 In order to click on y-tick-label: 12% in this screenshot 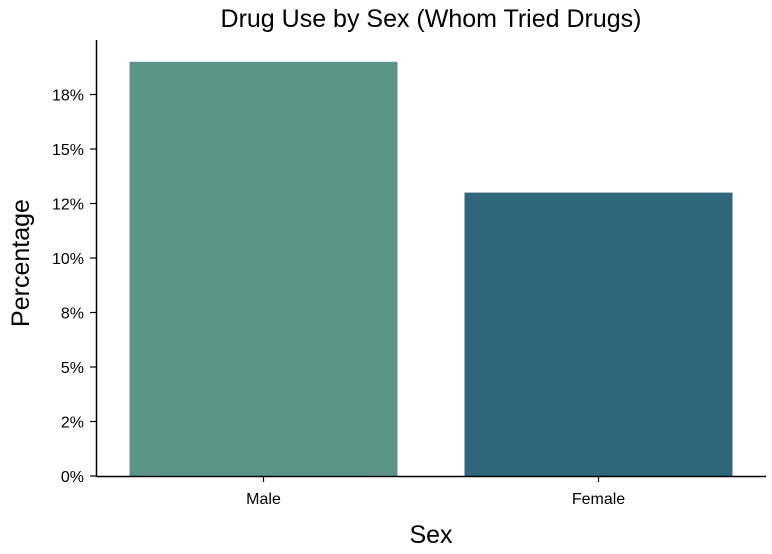, I will do `click(68, 205)`.